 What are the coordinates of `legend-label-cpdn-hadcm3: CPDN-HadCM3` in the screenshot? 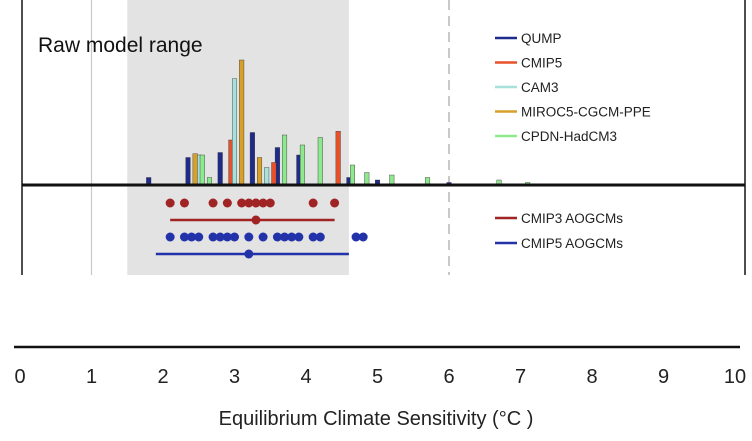 It's located at (569, 136).